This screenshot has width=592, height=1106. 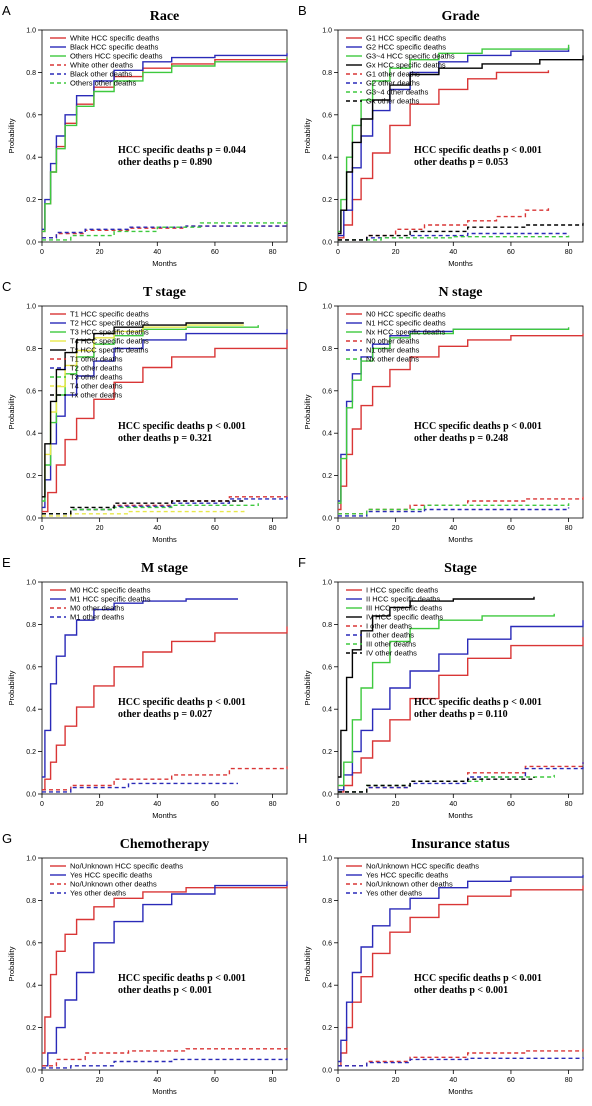 I want to click on legend-item-label: Others HCC specific deaths, so click(x=116, y=56).